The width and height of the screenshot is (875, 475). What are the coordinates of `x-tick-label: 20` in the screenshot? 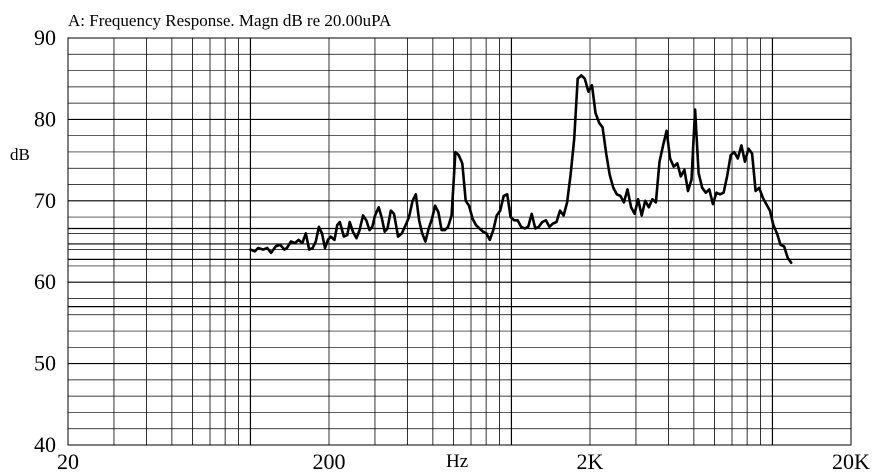 It's located at (68, 461).